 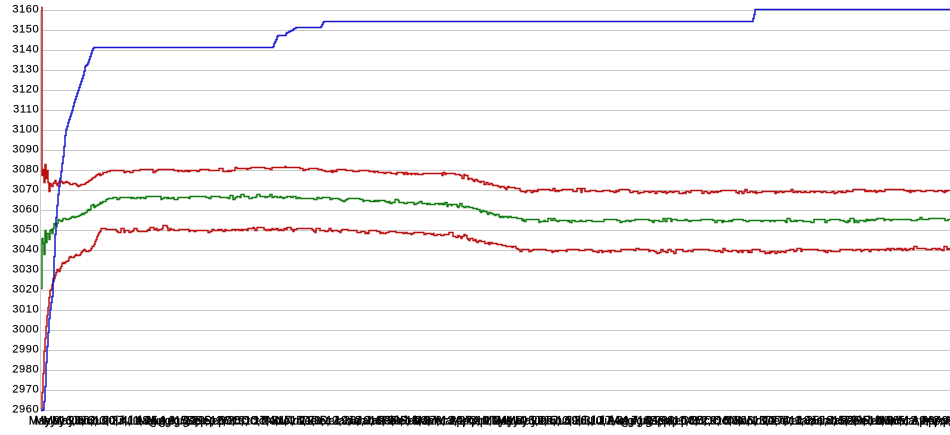 What do you see at coordinates (775, 422) in the screenshot?
I see `svg-text: Dec 4,` at bounding box center [775, 422].